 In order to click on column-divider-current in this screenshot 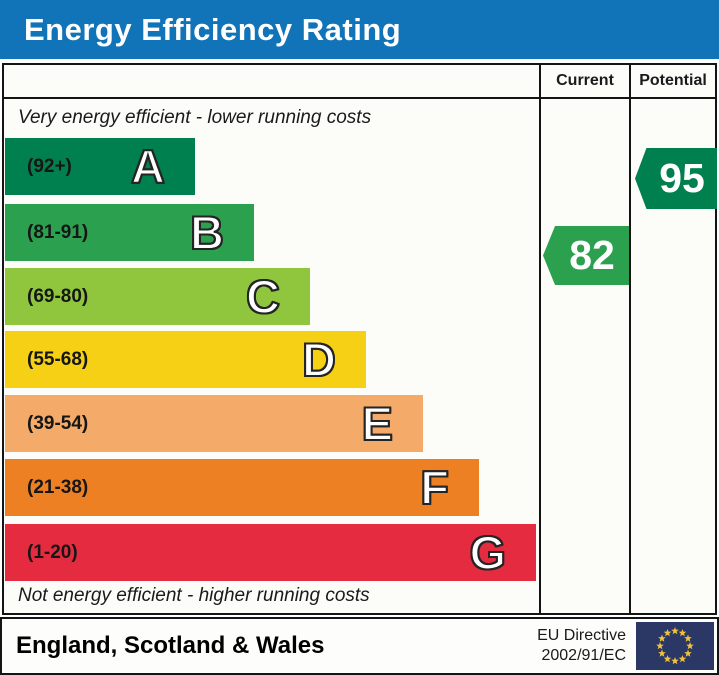, I will do `click(540, 339)`.